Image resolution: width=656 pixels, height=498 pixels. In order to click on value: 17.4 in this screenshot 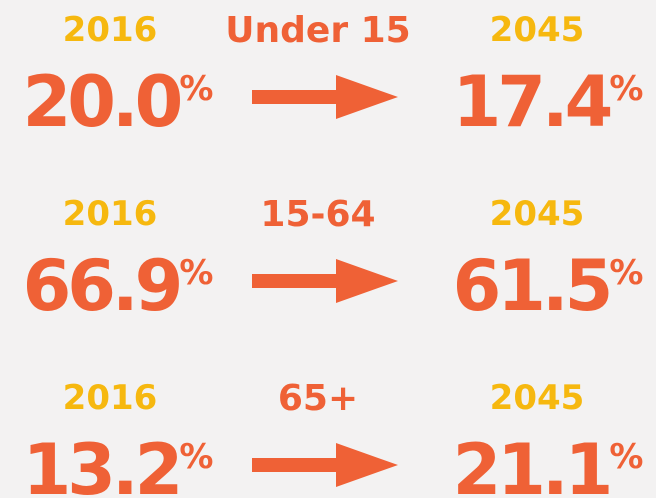, I will do `click(532, 102)`.